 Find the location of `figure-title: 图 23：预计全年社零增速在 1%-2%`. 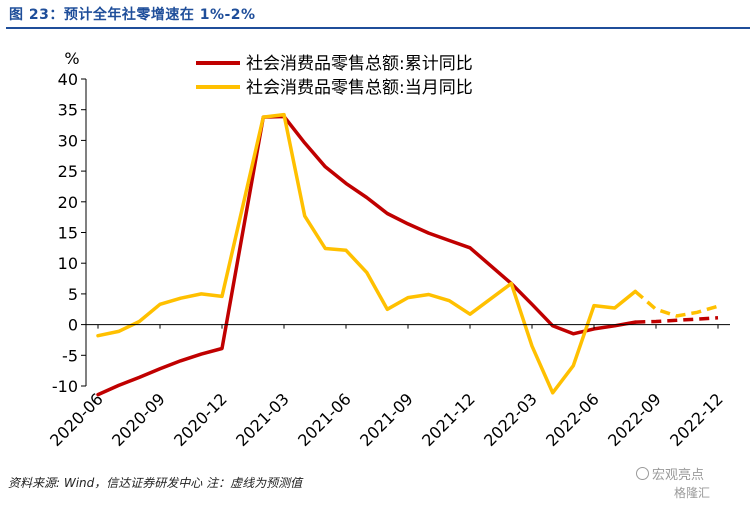

figure-title: 图 23：预计全年社零增速在 1%-2% is located at coordinates (132, 15).